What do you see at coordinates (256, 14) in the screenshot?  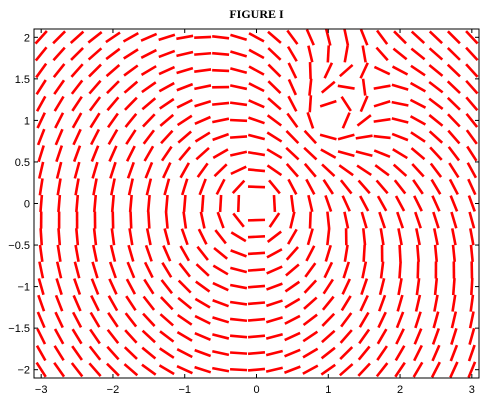 I see `chart-title: FIGURE I` at bounding box center [256, 14].